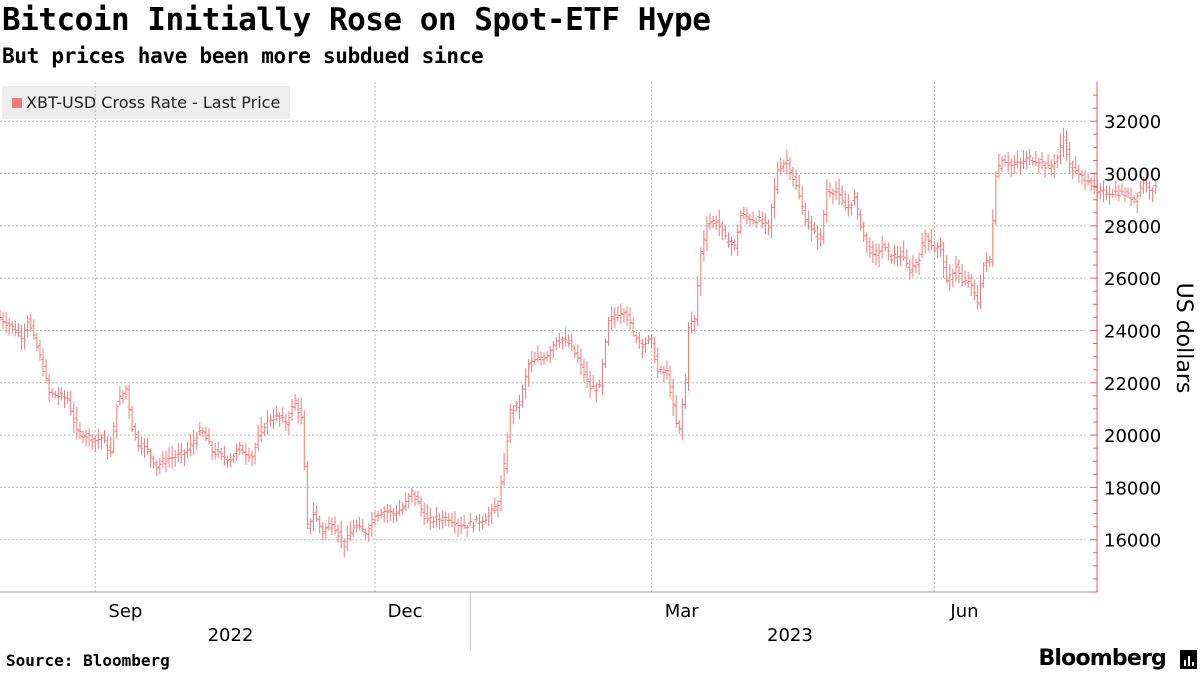 Image resolution: width=1200 pixels, height=675 pixels. I want to click on y-tick-label: 30000, so click(1132, 175).